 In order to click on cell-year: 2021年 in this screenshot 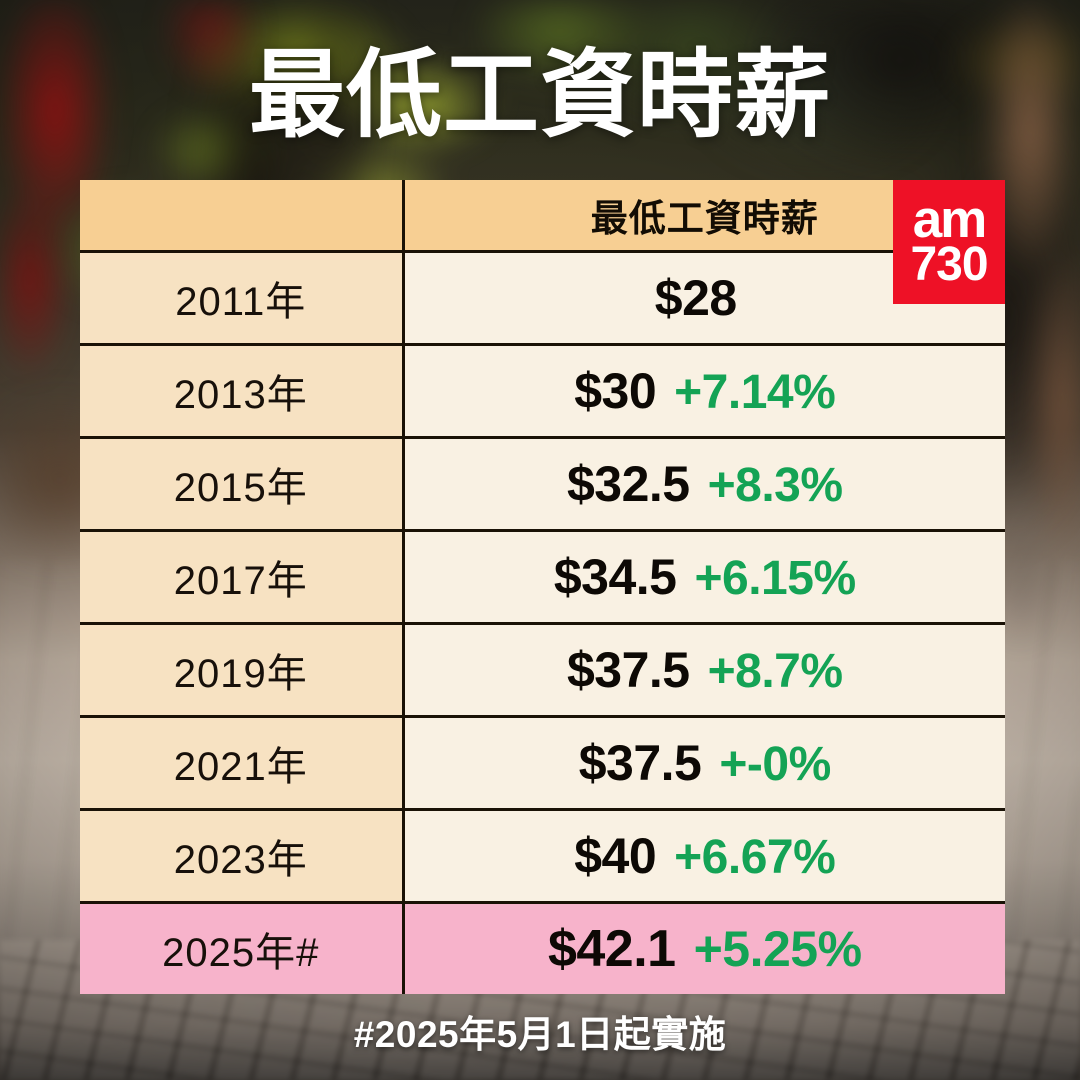, I will do `click(242, 763)`.